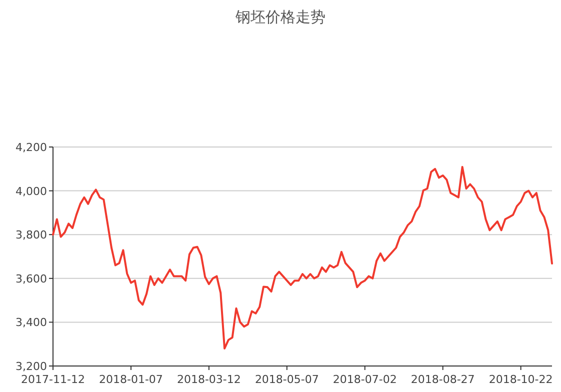 This screenshot has width=561, height=392. I want to click on x-tick-label: 2018-03-12, so click(208, 379).